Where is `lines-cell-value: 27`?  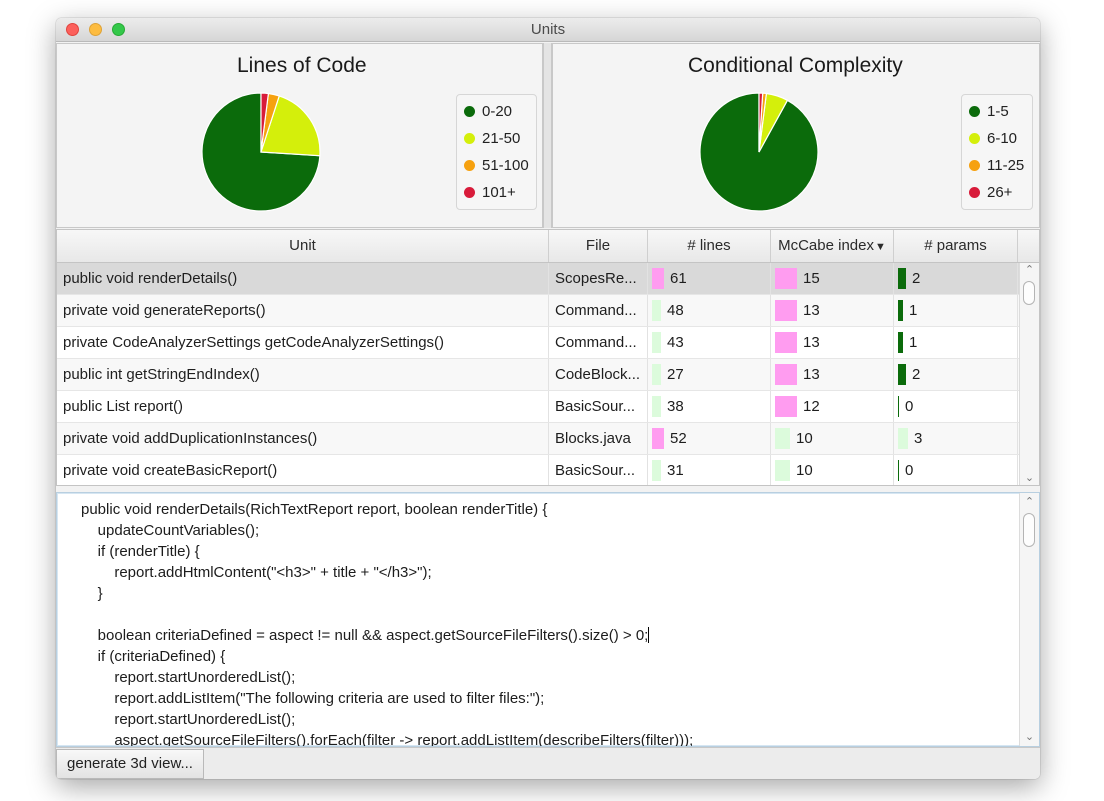 lines-cell-value: 27 is located at coordinates (675, 374).